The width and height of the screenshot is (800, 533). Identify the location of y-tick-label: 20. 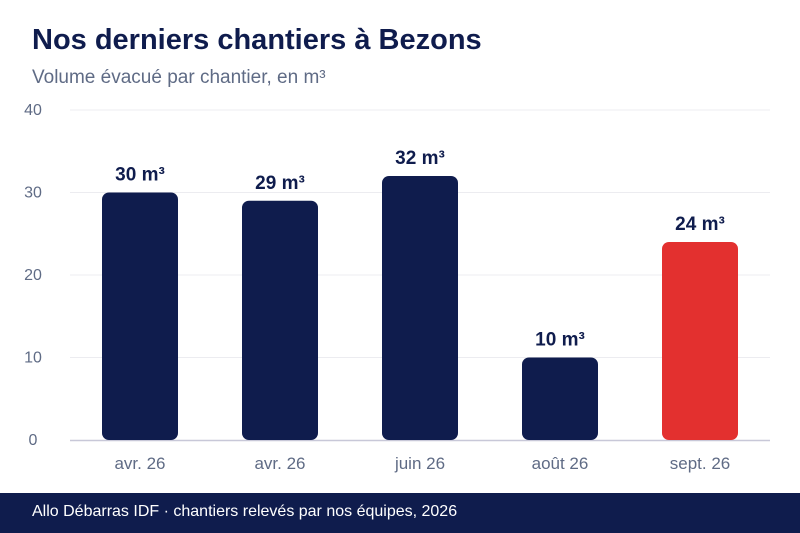
(33, 275).